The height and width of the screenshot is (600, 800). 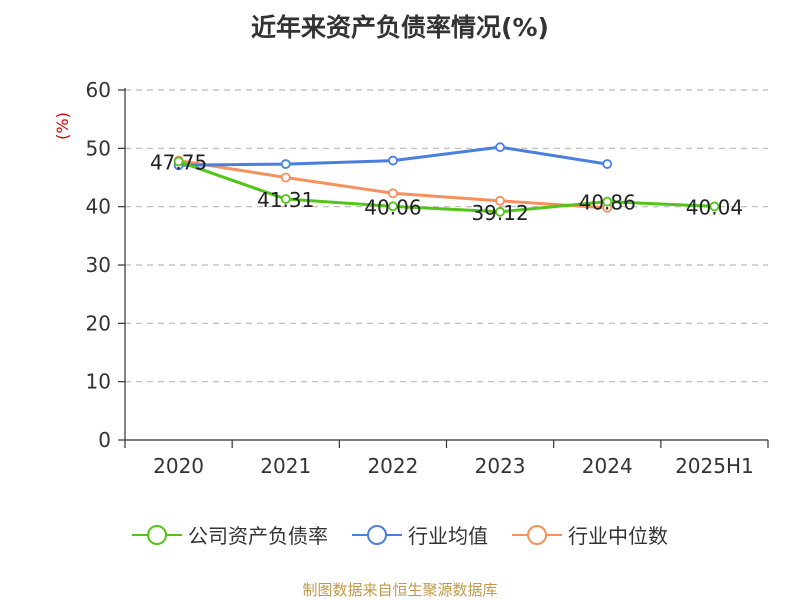 What do you see at coordinates (285, 466) in the screenshot?
I see `x-tick-label: 2021` at bounding box center [285, 466].